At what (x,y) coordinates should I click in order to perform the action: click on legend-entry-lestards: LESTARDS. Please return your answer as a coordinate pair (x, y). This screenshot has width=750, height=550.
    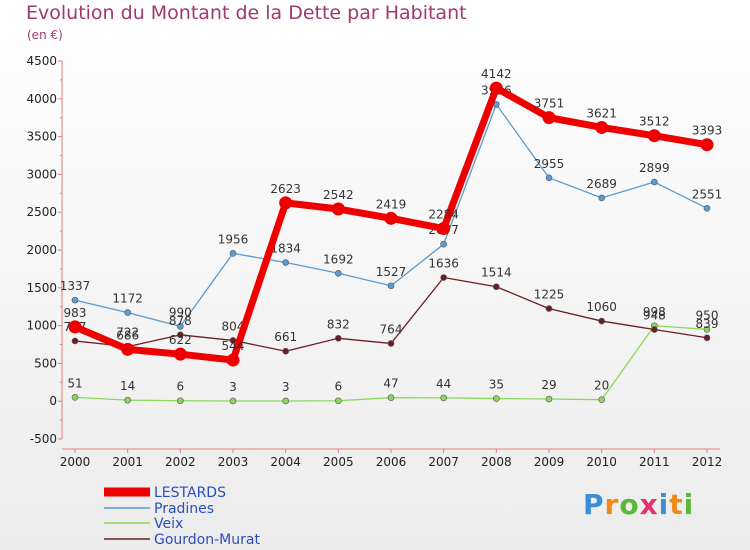
    Looking at the image, I should click on (165, 493).